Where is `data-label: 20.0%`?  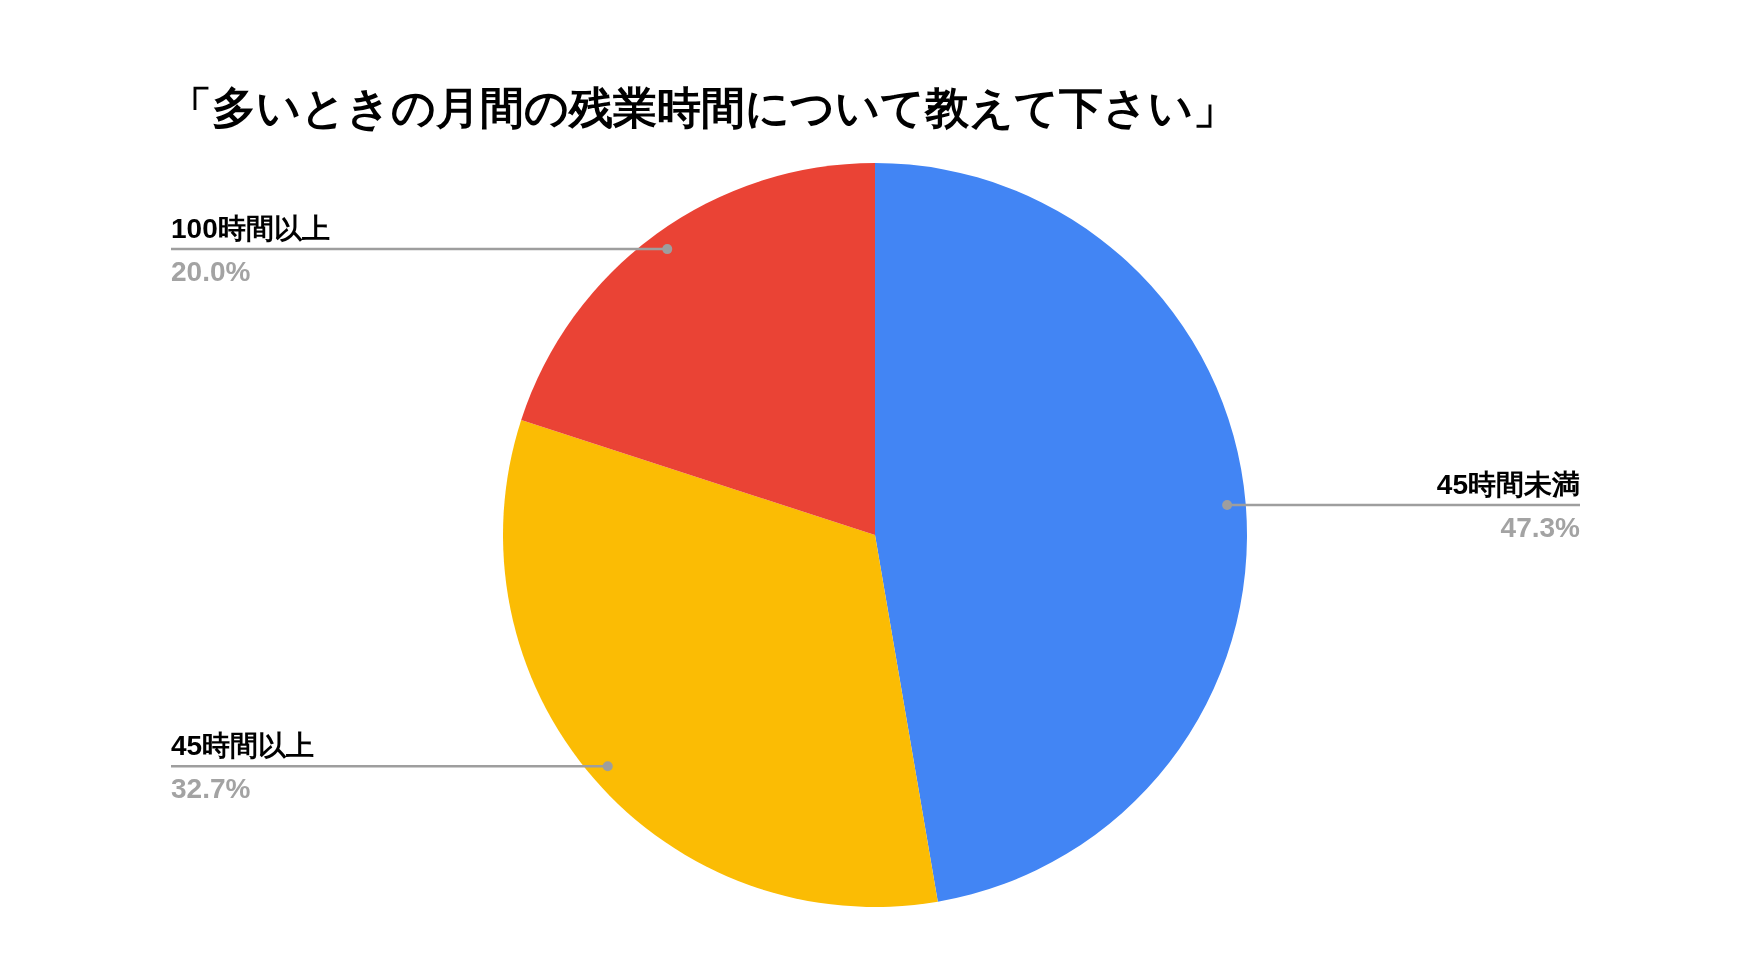
data-label: 20.0% is located at coordinates (211, 272).